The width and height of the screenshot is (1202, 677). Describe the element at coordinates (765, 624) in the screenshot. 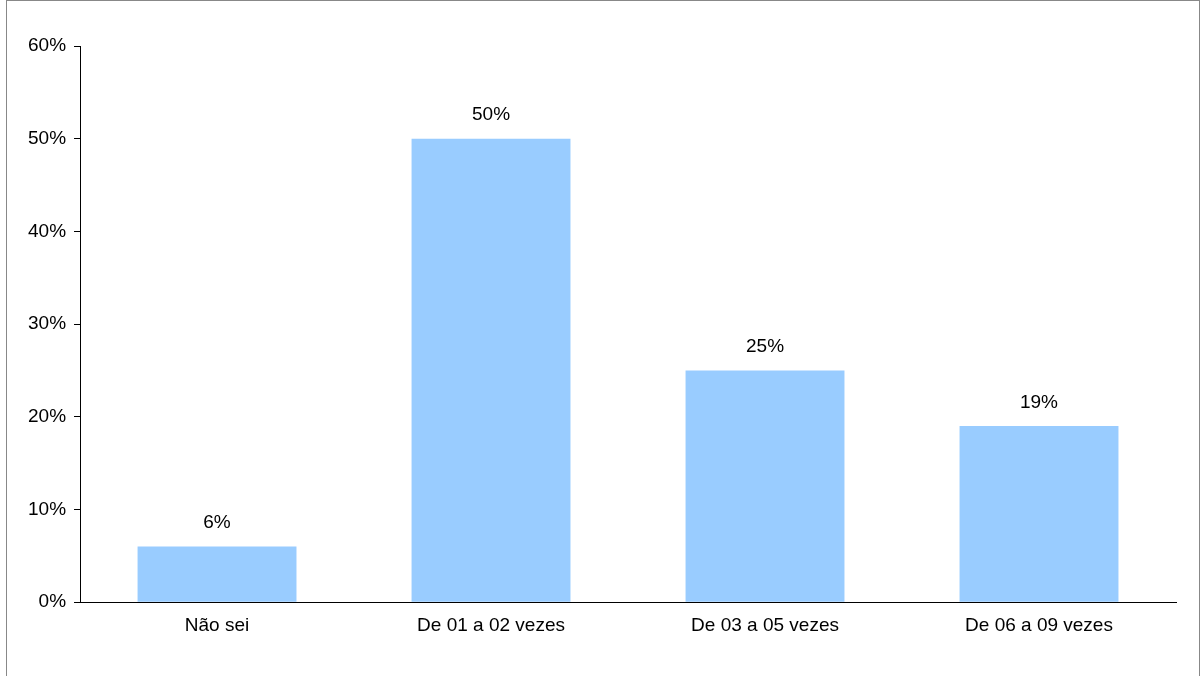

I see `x-tick-label: De 03 a 05 vezes` at that location.